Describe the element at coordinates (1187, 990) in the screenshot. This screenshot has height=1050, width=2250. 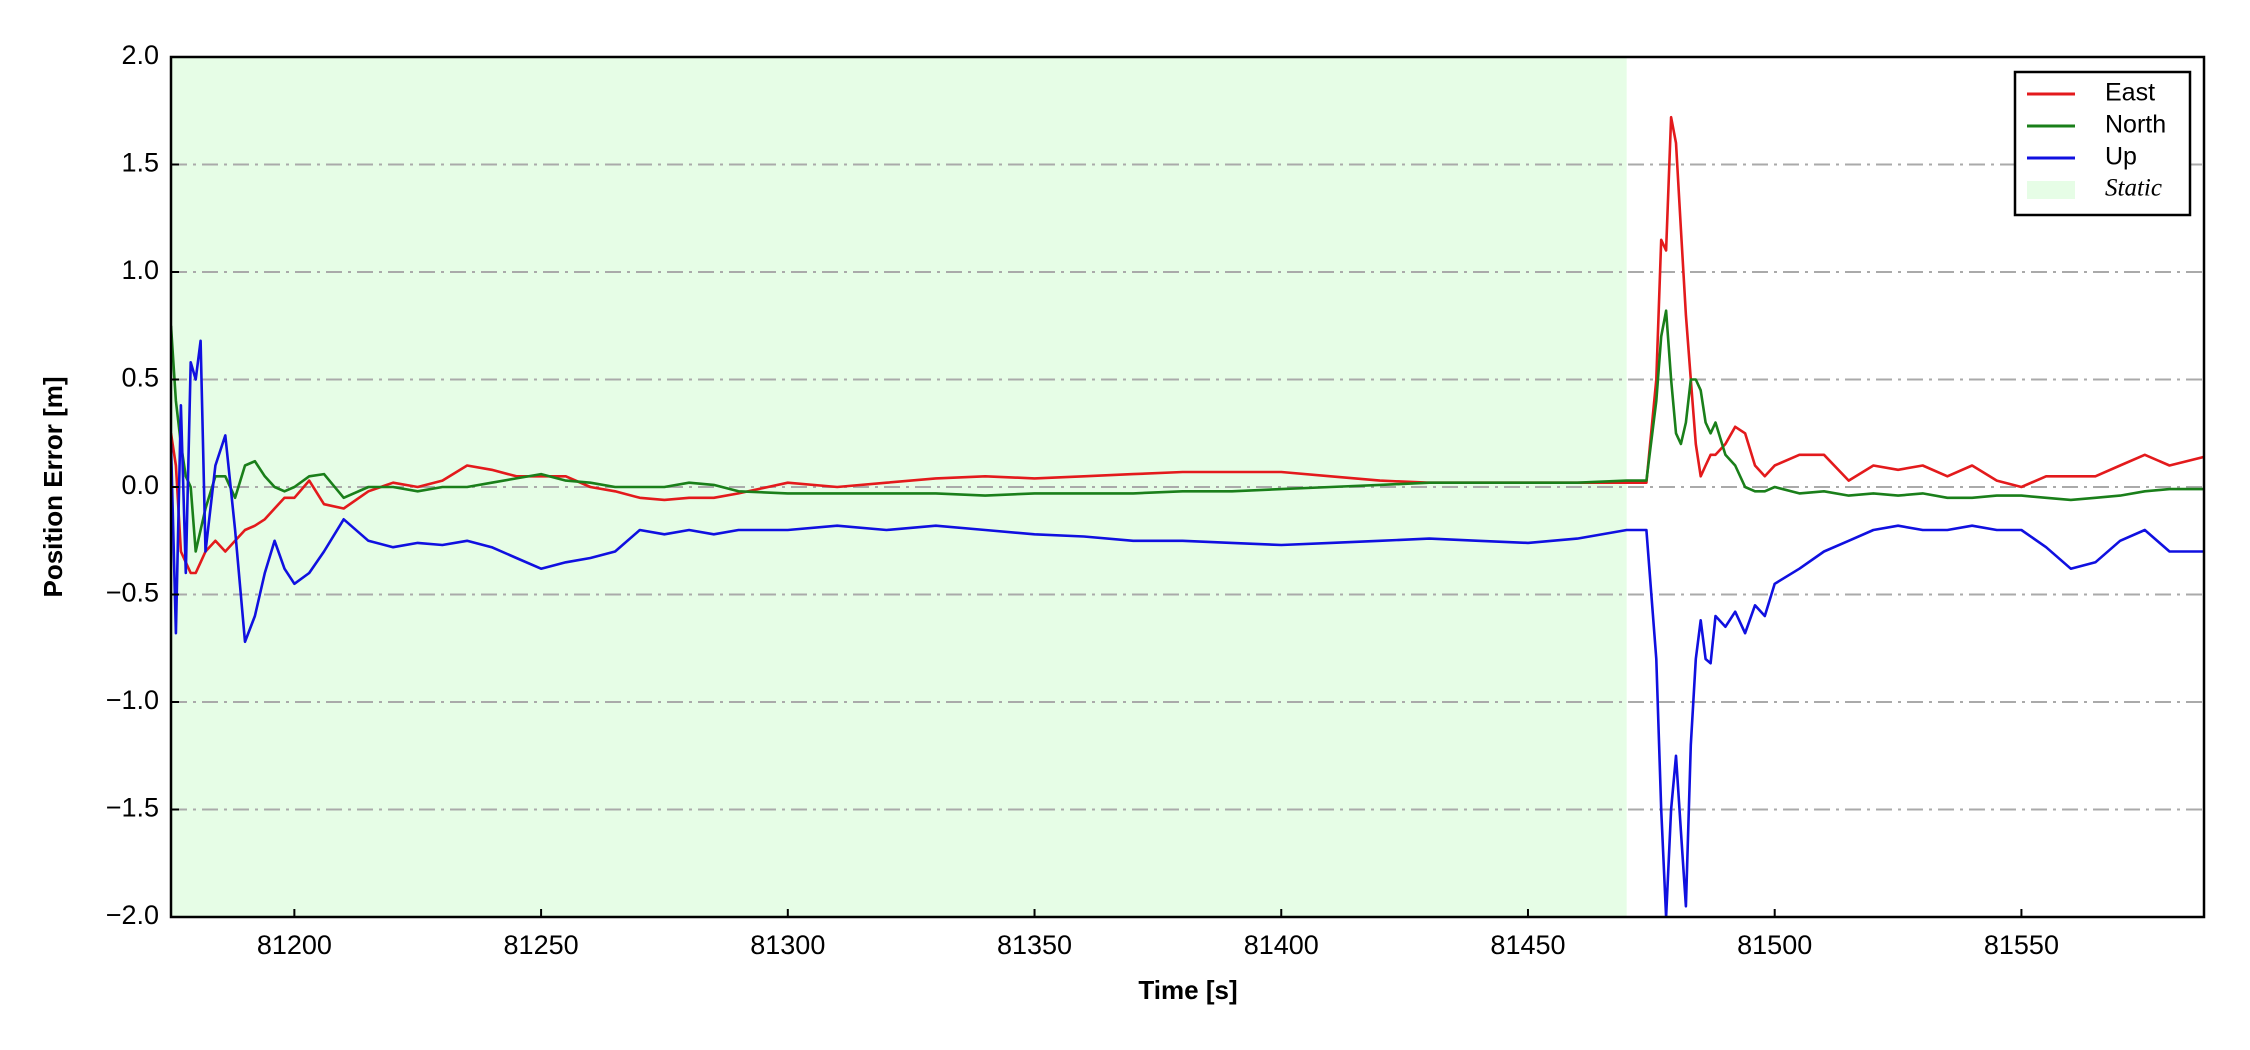
I see `x-axis-label: Time [s]` at that location.